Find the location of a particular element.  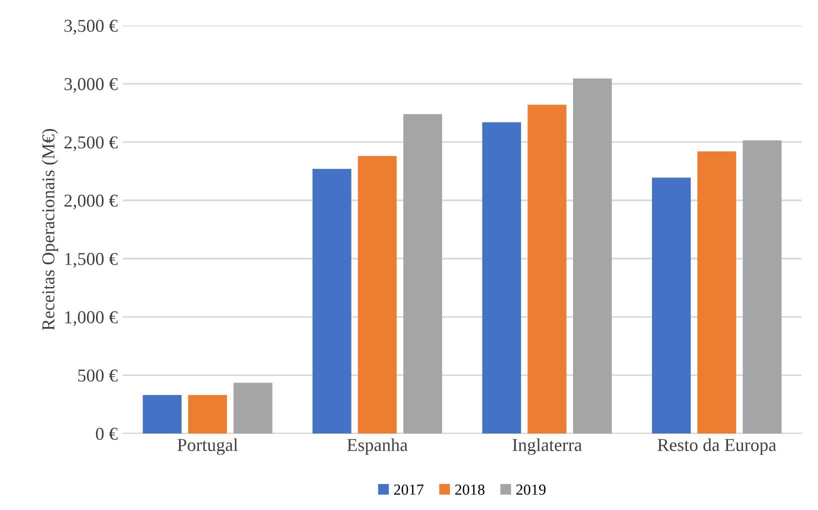

legend-label: 2018 is located at coordinates (470, 489).